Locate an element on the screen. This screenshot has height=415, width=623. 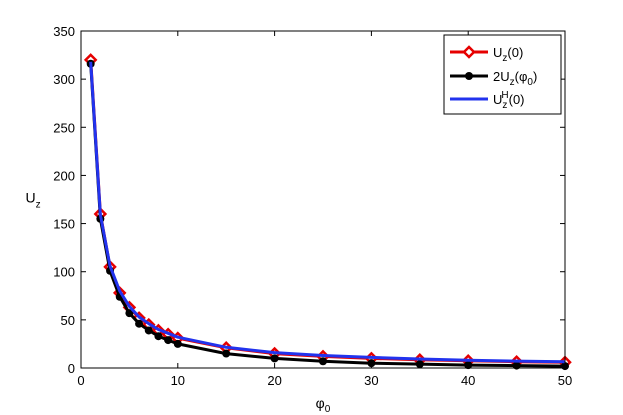
x-axis-label-main: φ is located at coordinates (320, 403).